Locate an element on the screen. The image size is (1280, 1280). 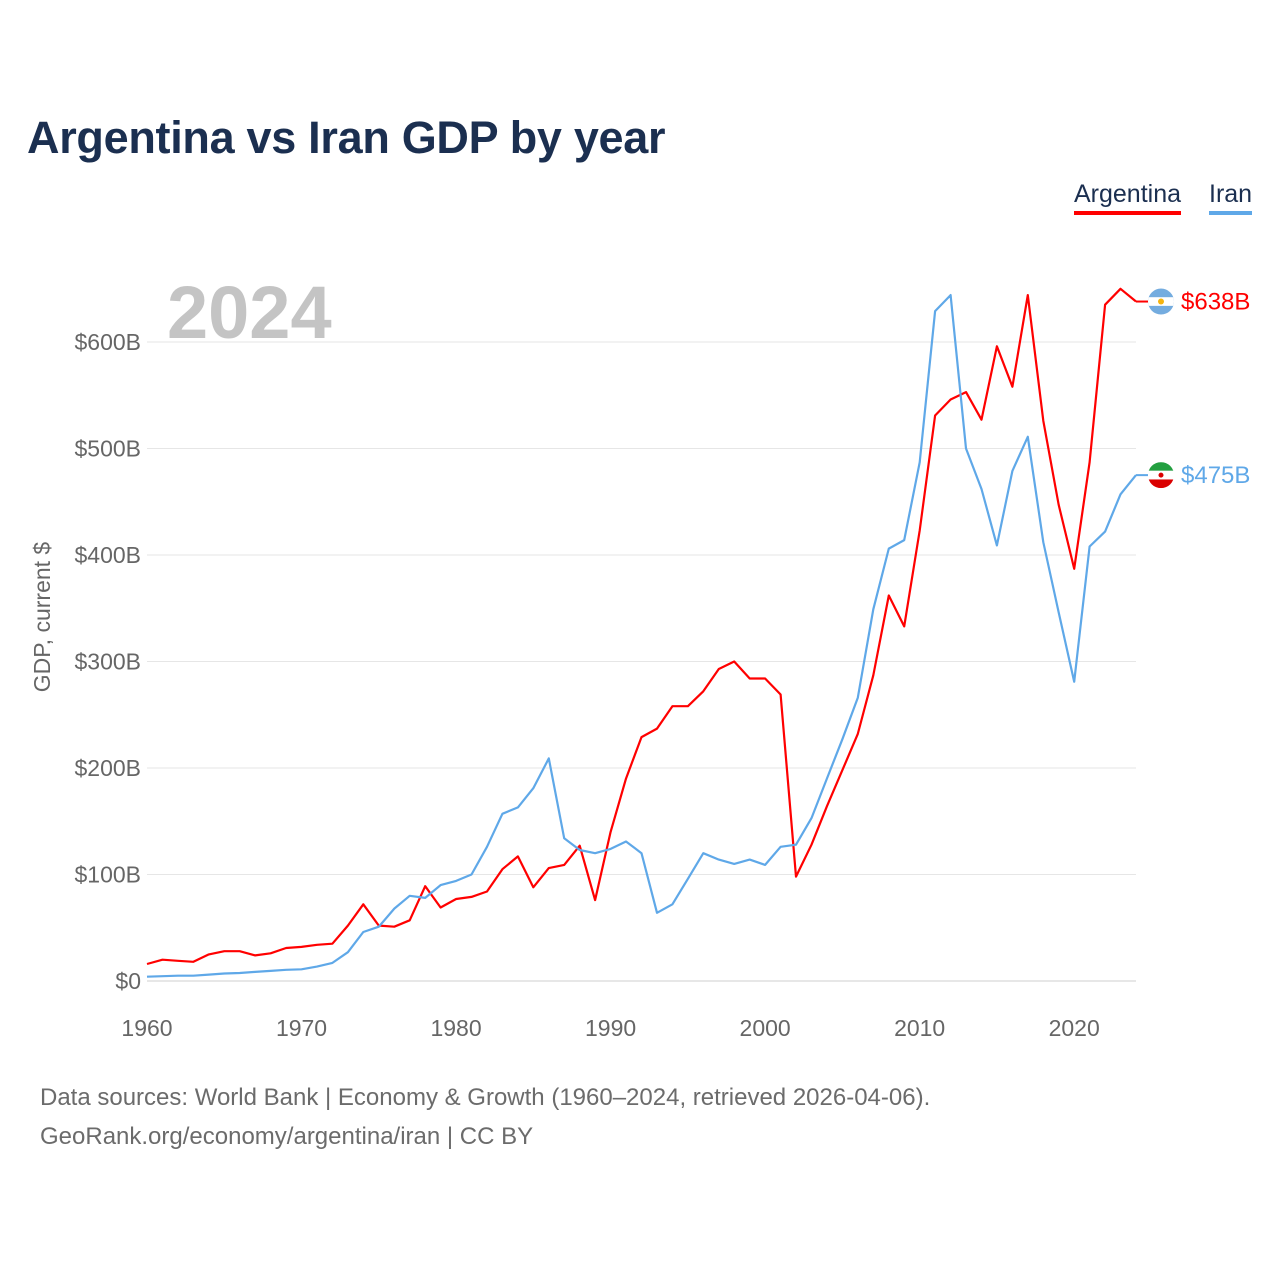
legend-iran: Iran is located at coordinates (1231, 197).